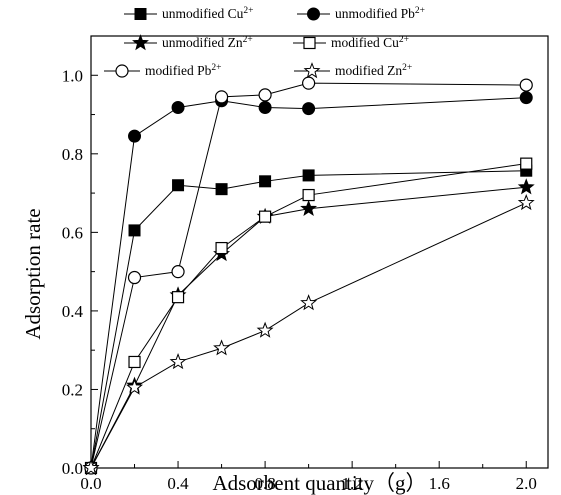  I want to click on y-tick-label: 0.2, so click(72, 389).